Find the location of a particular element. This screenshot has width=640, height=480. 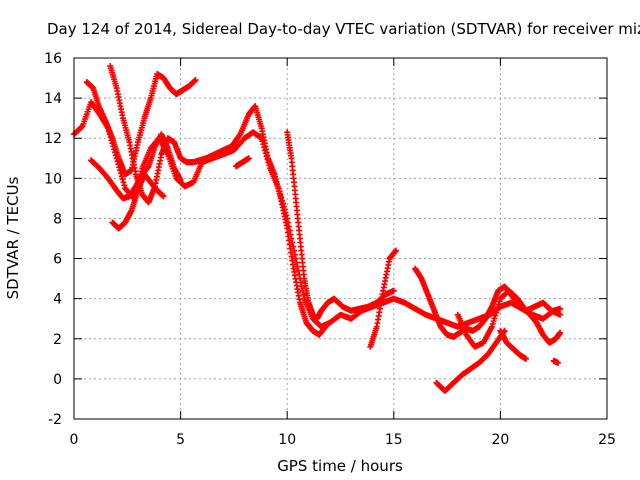

y-tick-label: 4 is located at coordinates (57, 300).